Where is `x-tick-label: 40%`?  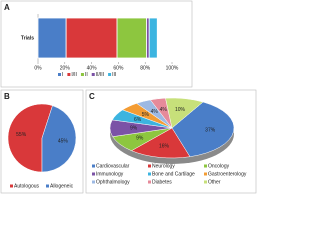 x-tick-label: 40% is located at coordinates (92, 68).